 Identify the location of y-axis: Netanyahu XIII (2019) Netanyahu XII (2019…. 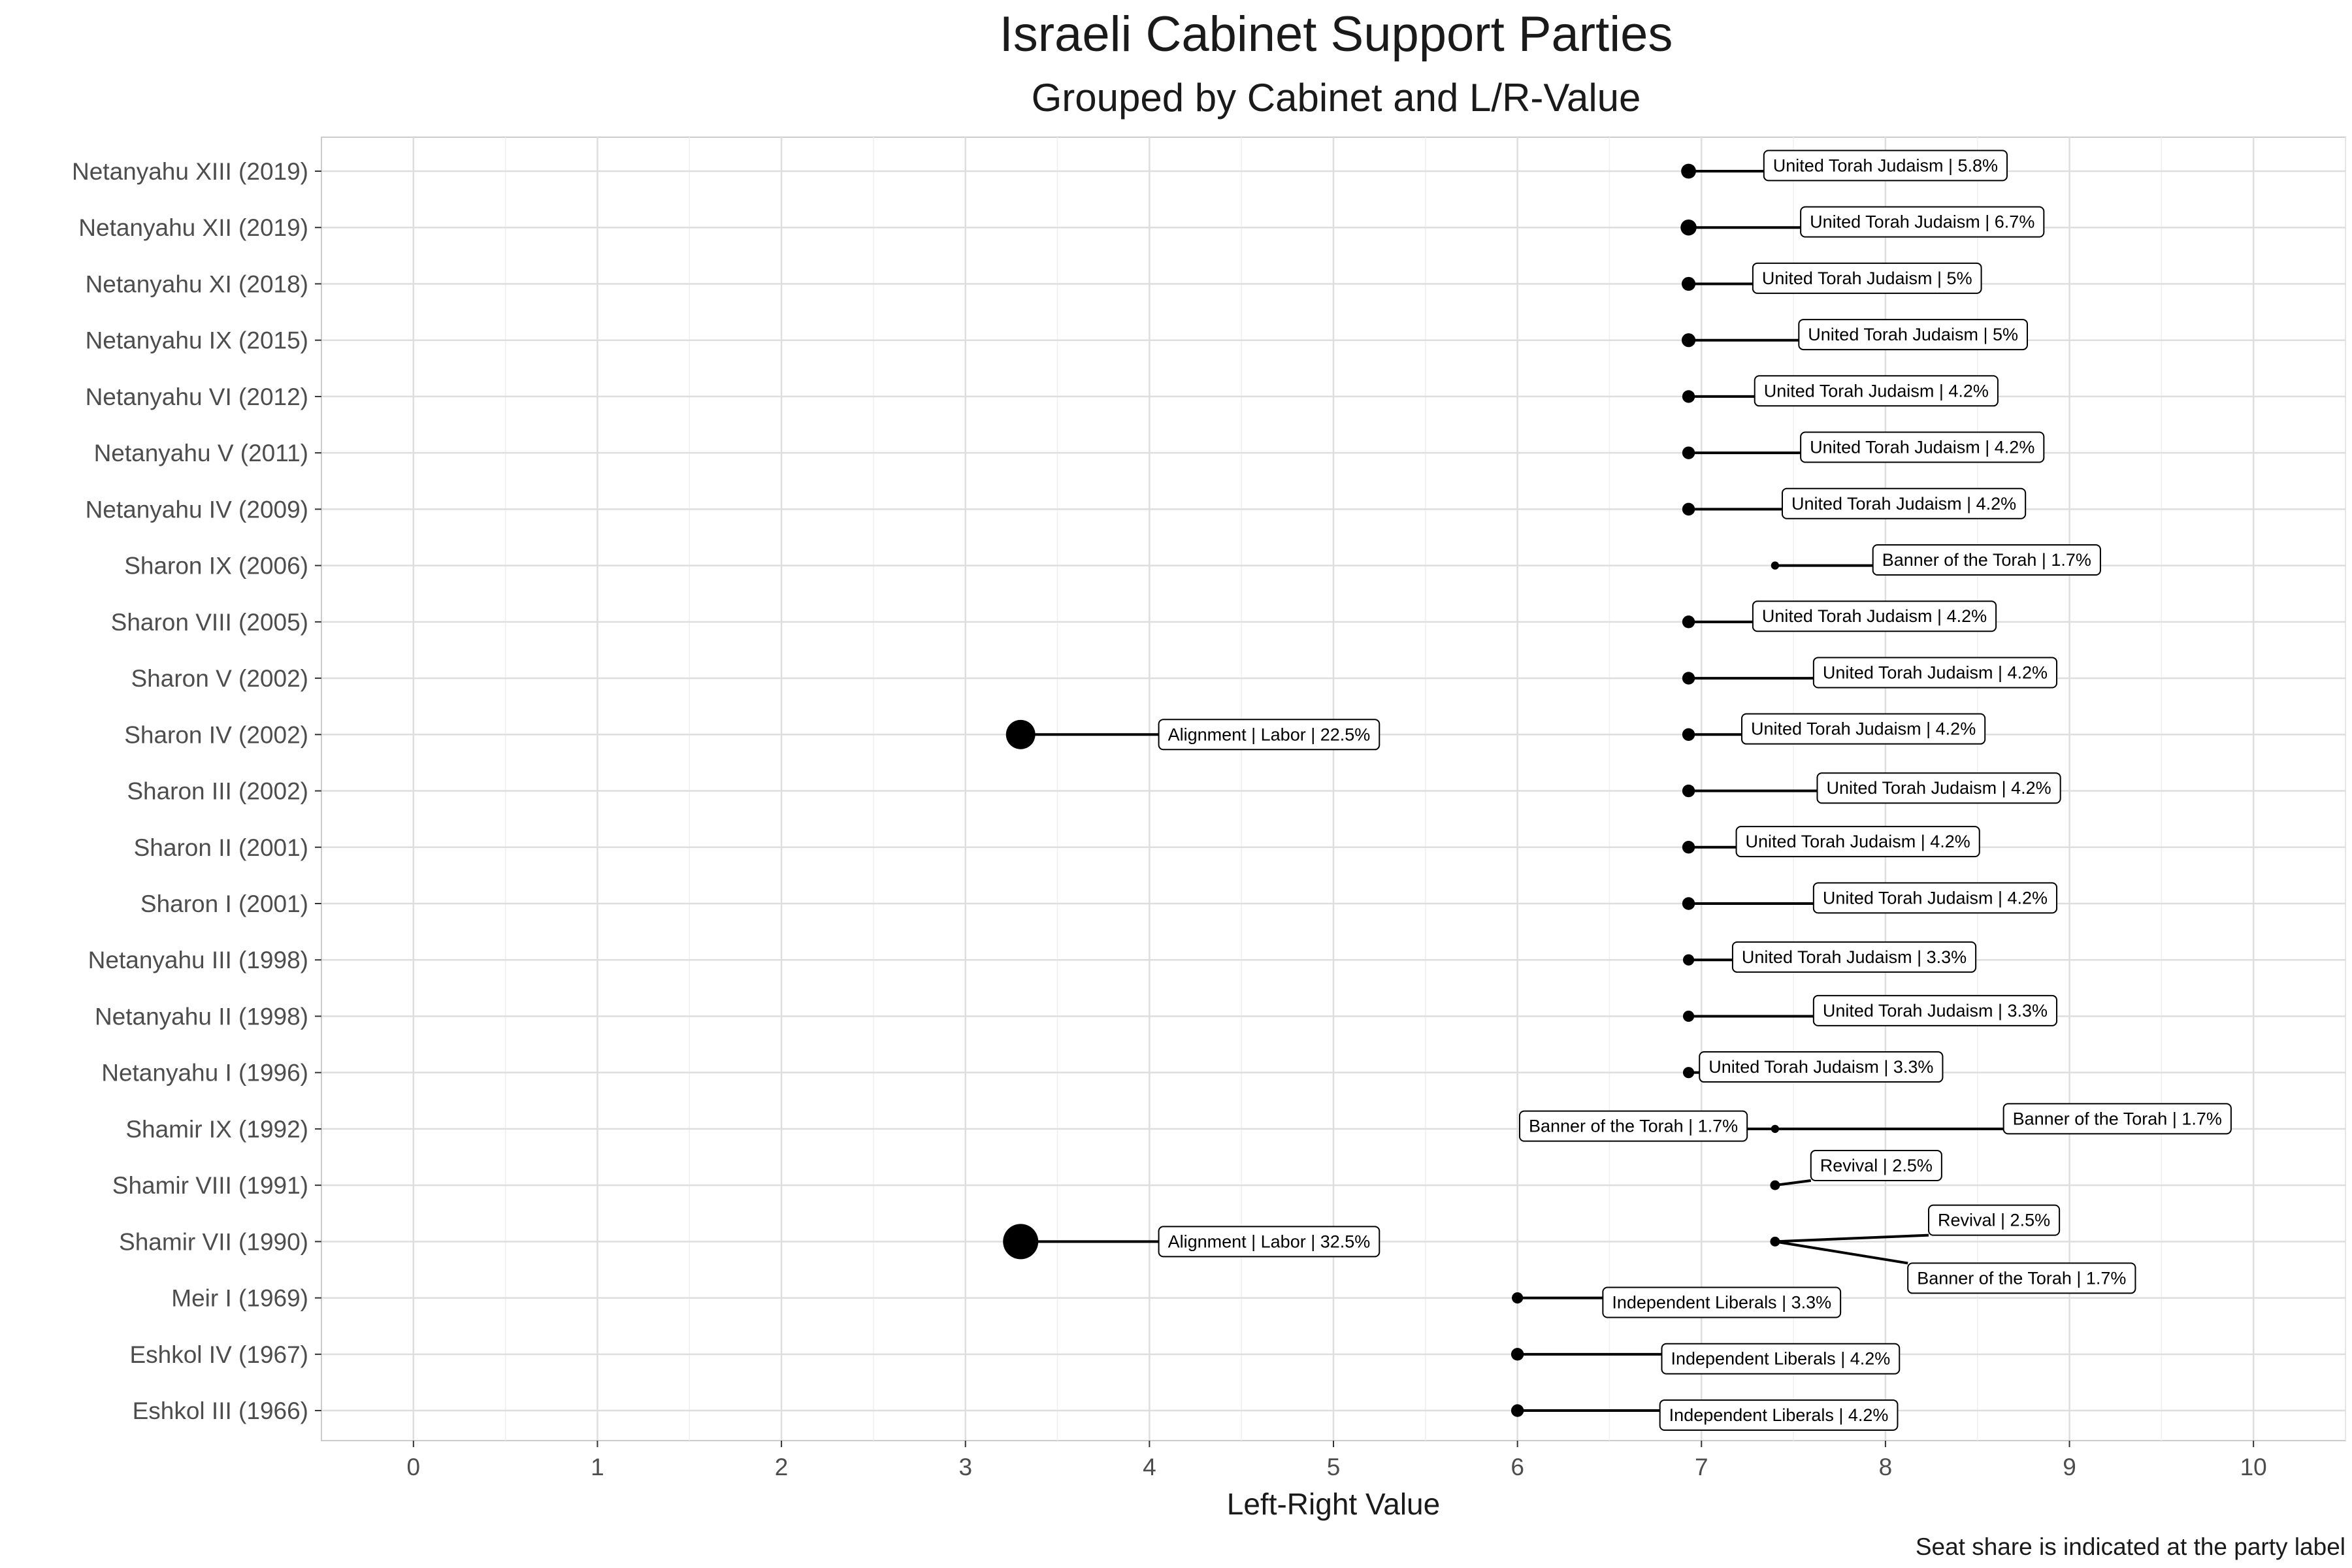
(196, 791).